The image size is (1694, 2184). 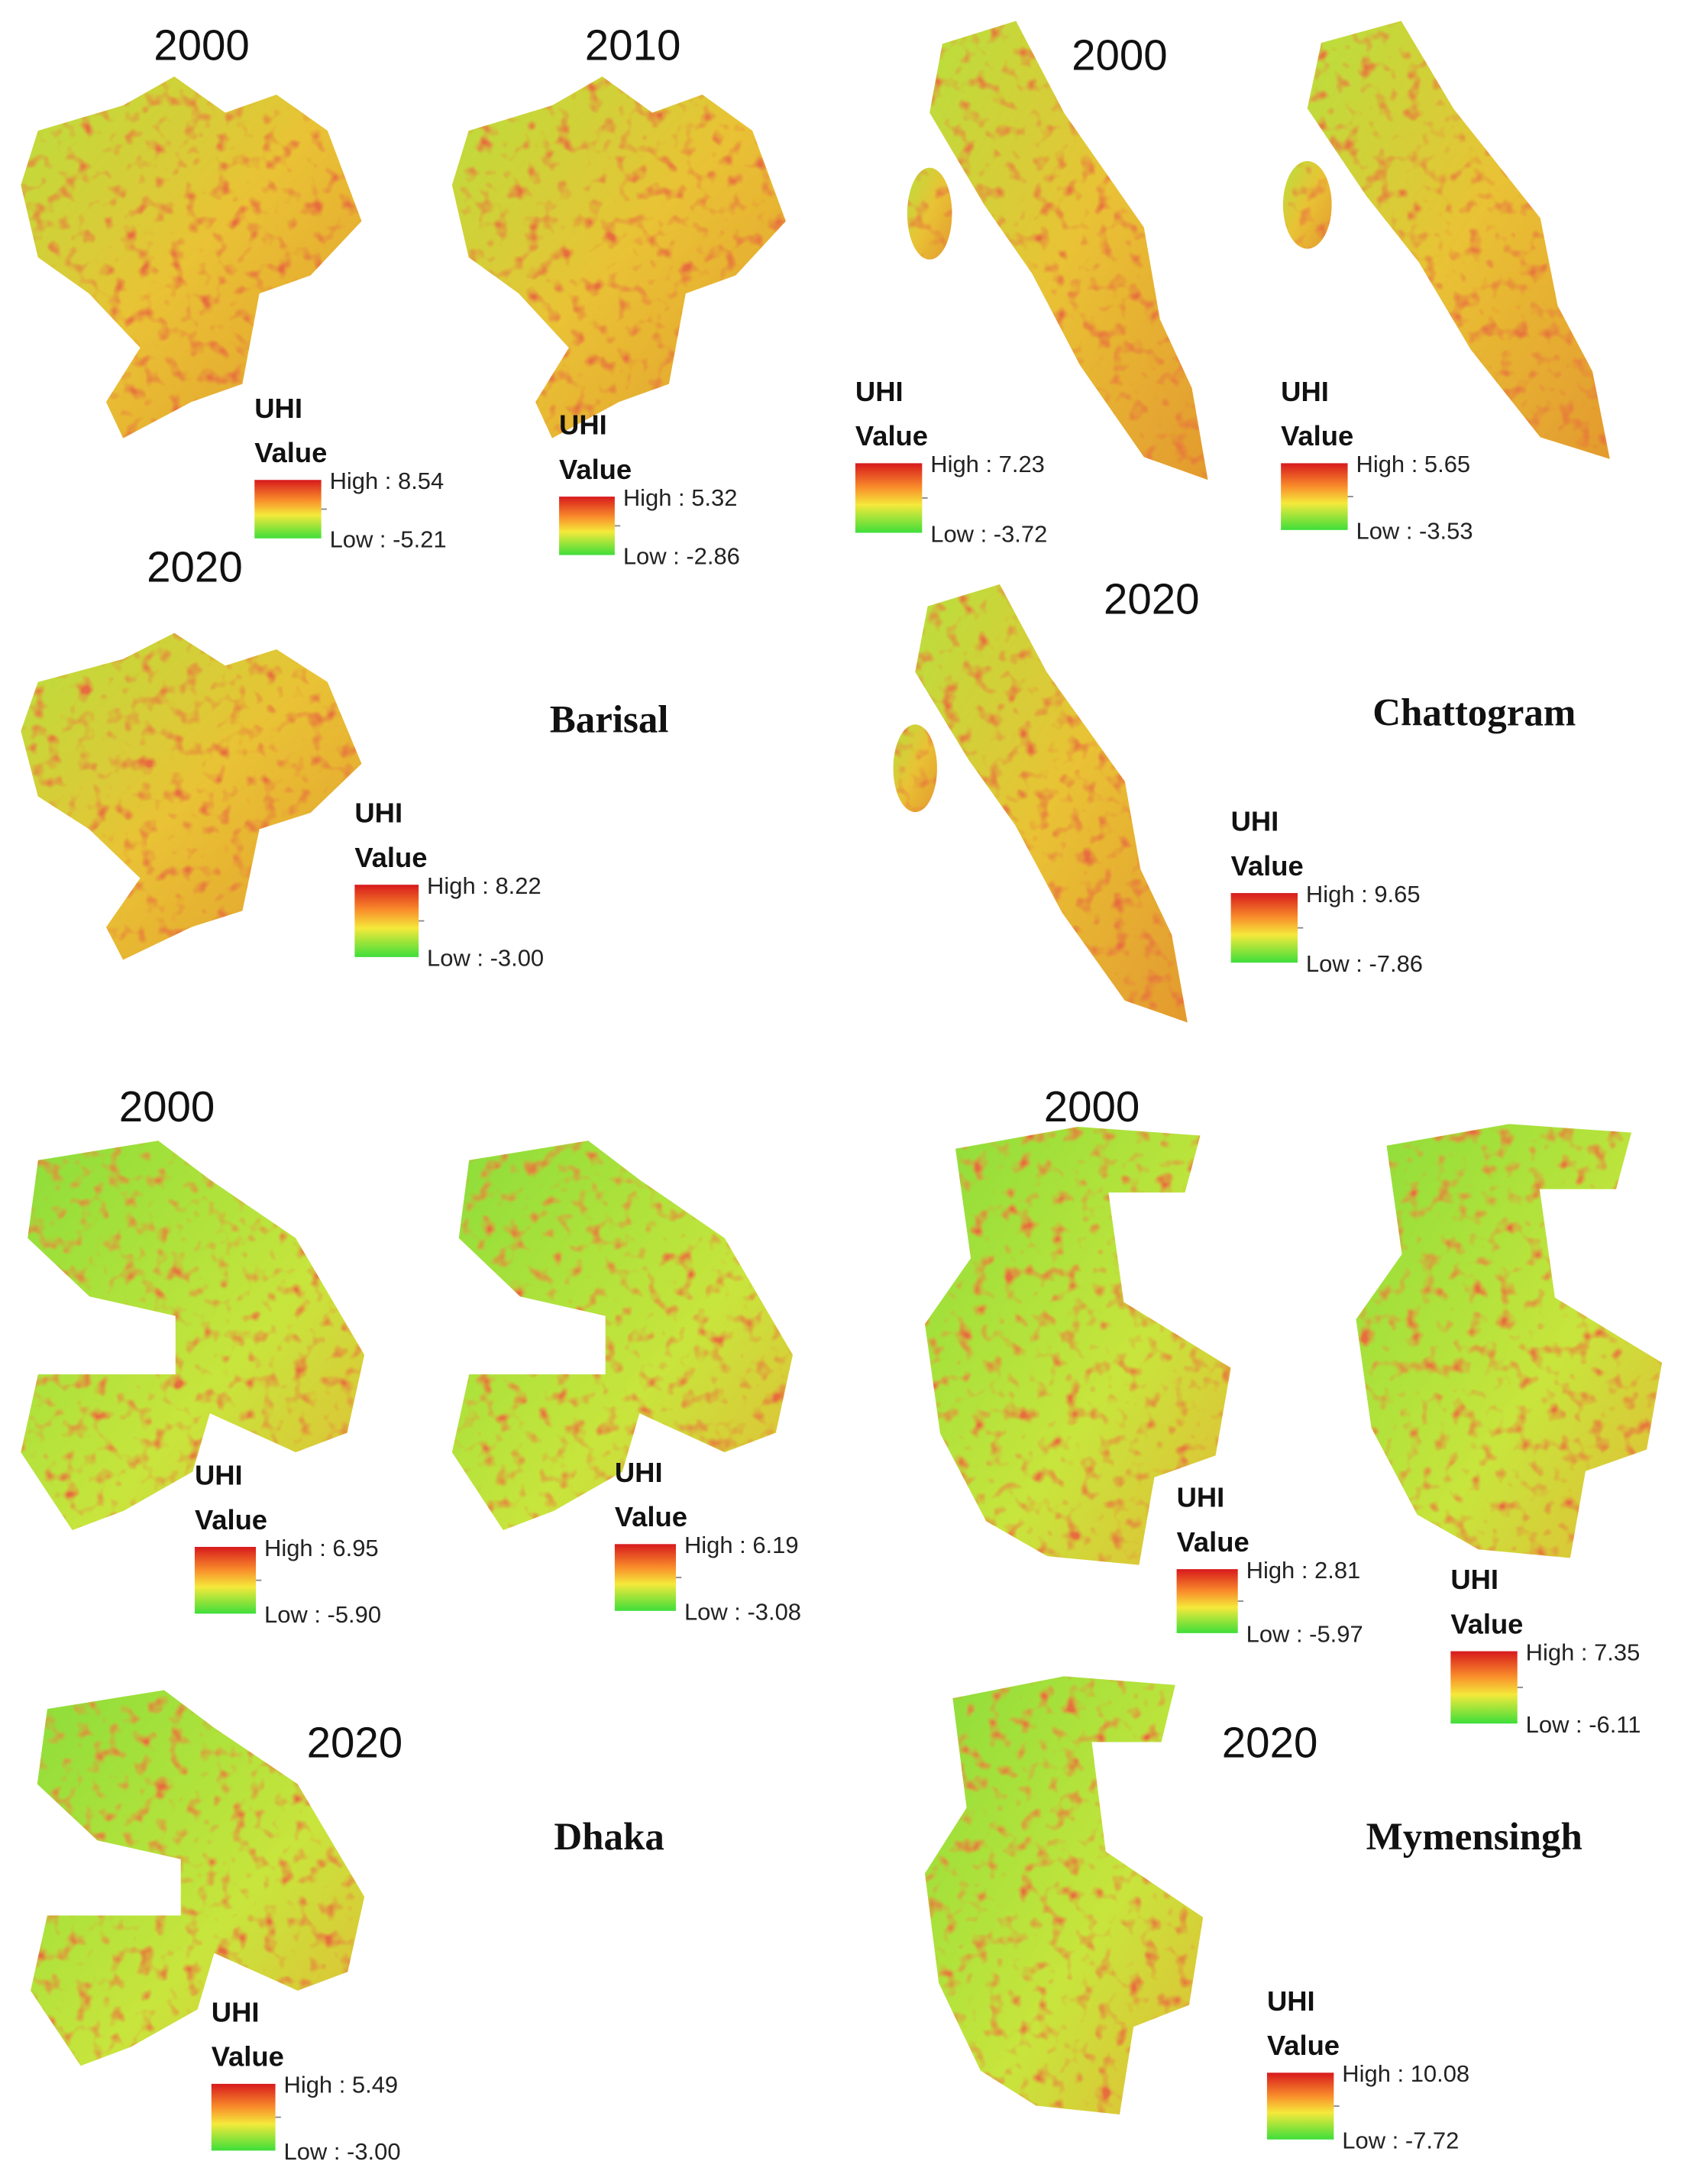 I want to click on region-name: Dhaka, so click(x=609, y=1837).